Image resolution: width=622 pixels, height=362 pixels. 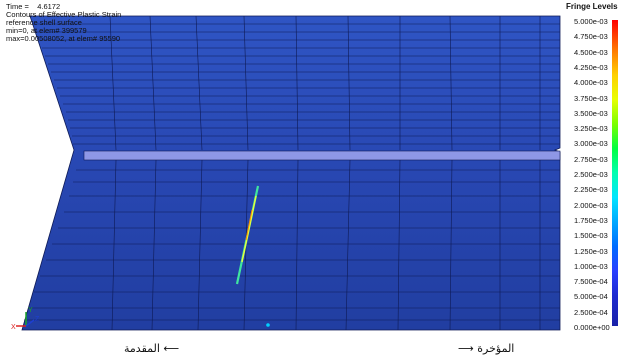 What do you see at coordinates (591, 220) in the screenshot?
I see `legend-tick-label: 1.750e-03` at bounding box center [591, 220].